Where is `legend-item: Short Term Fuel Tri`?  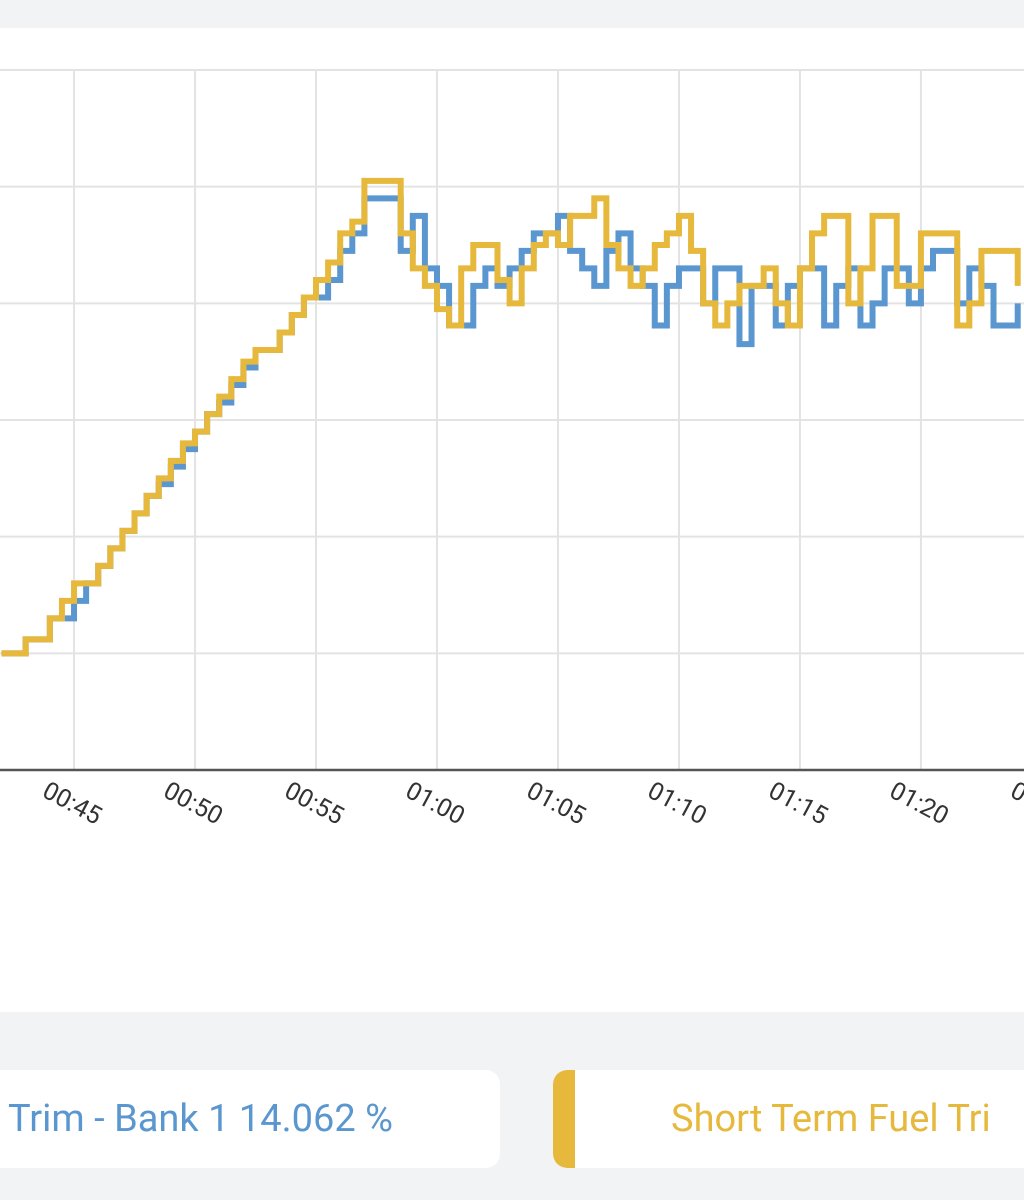 legend-item: Short Term Fuel Tri is located at coordinates (788, 1119).